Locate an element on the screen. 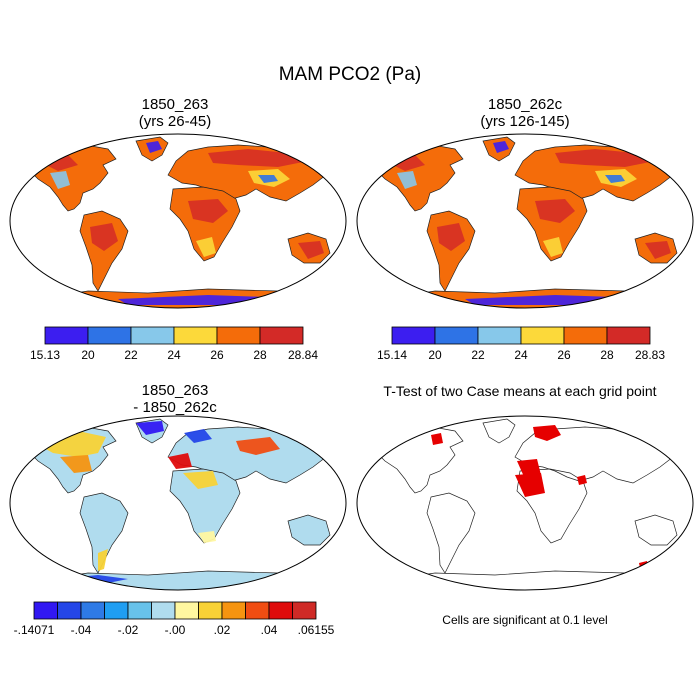 The height and width of the screenshot is (700, 700). colorbar-tick-label-4: -.00 is located at coordinates (175, 630).